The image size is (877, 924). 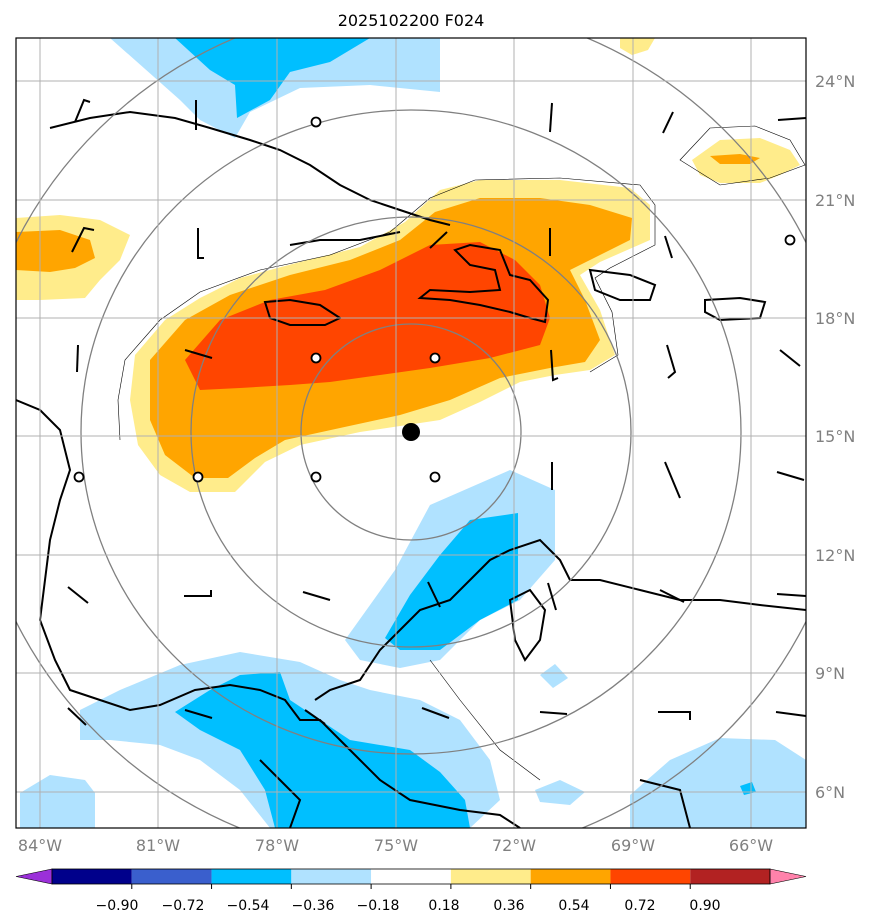 I want to click on negative-anomaly-southeast, so click(x=718, y=783).